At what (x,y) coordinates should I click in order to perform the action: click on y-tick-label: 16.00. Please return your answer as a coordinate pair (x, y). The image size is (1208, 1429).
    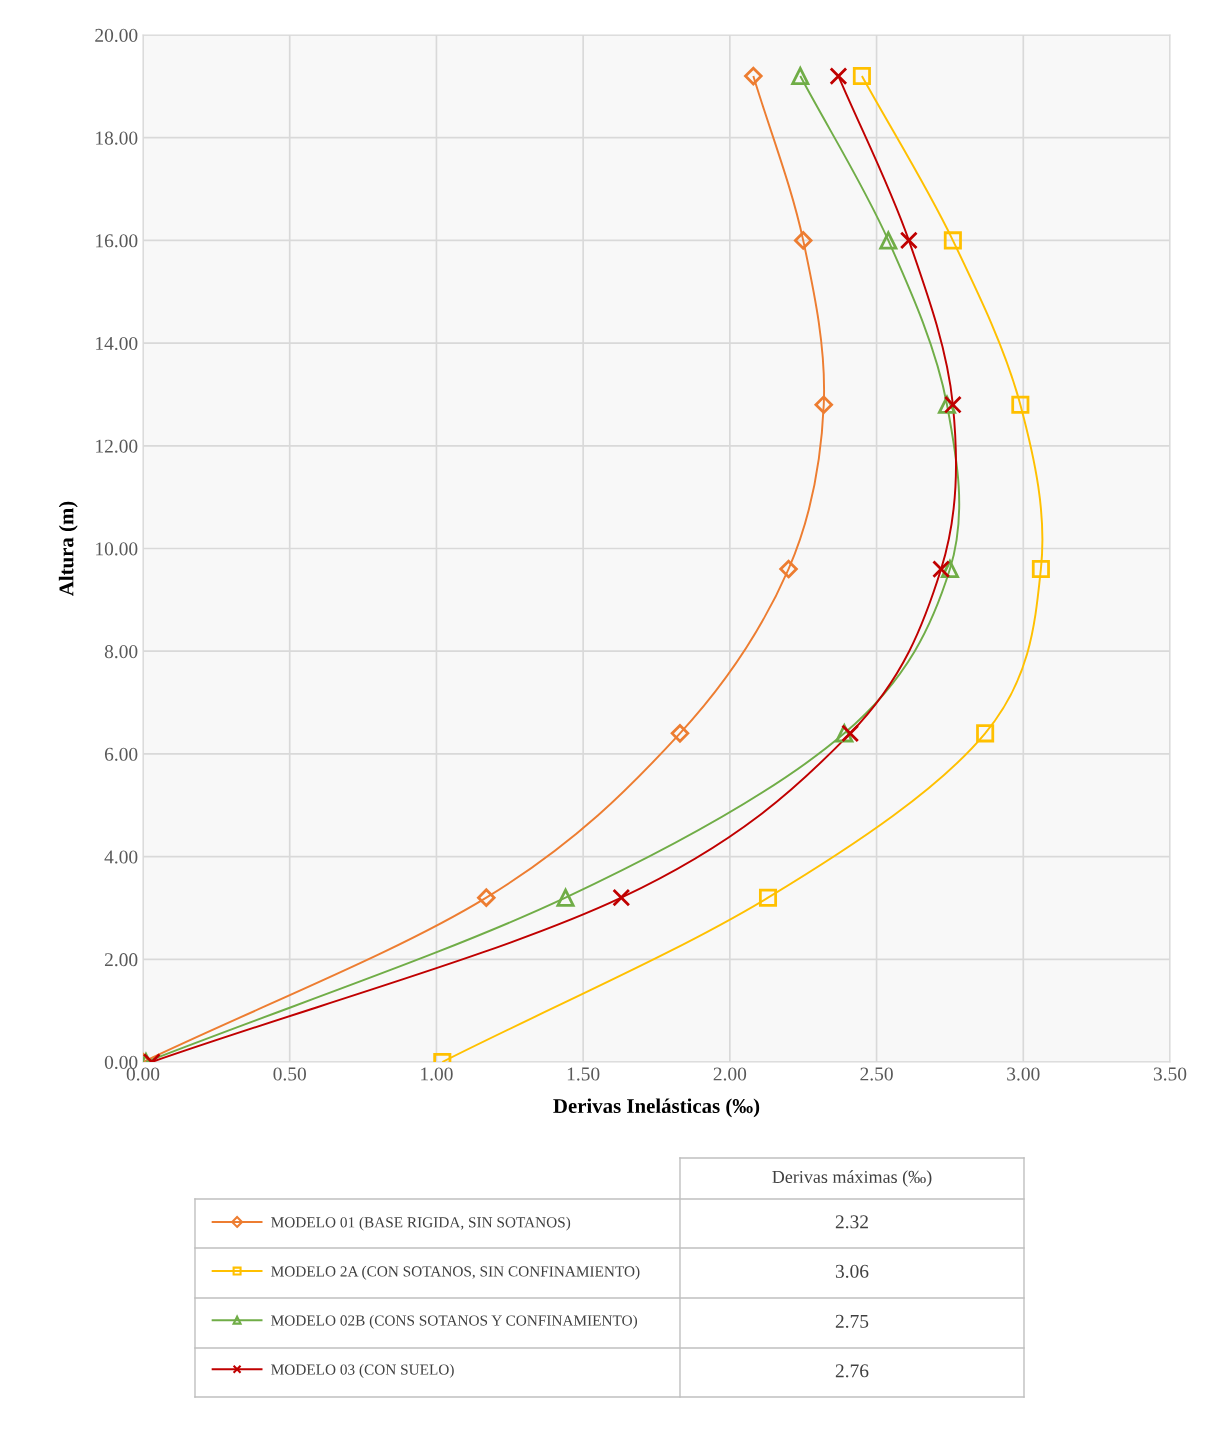
    Looking at the image, I should click on (117, 241).